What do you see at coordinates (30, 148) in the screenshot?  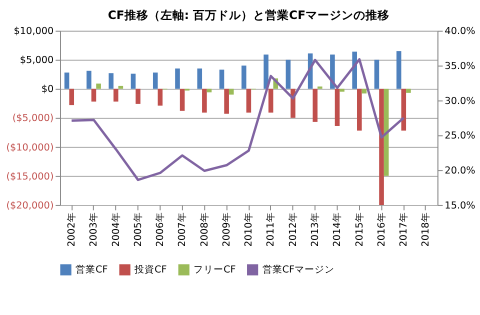 I see `y-tick-label: ($10,000)` at bounding box center [30, 148].